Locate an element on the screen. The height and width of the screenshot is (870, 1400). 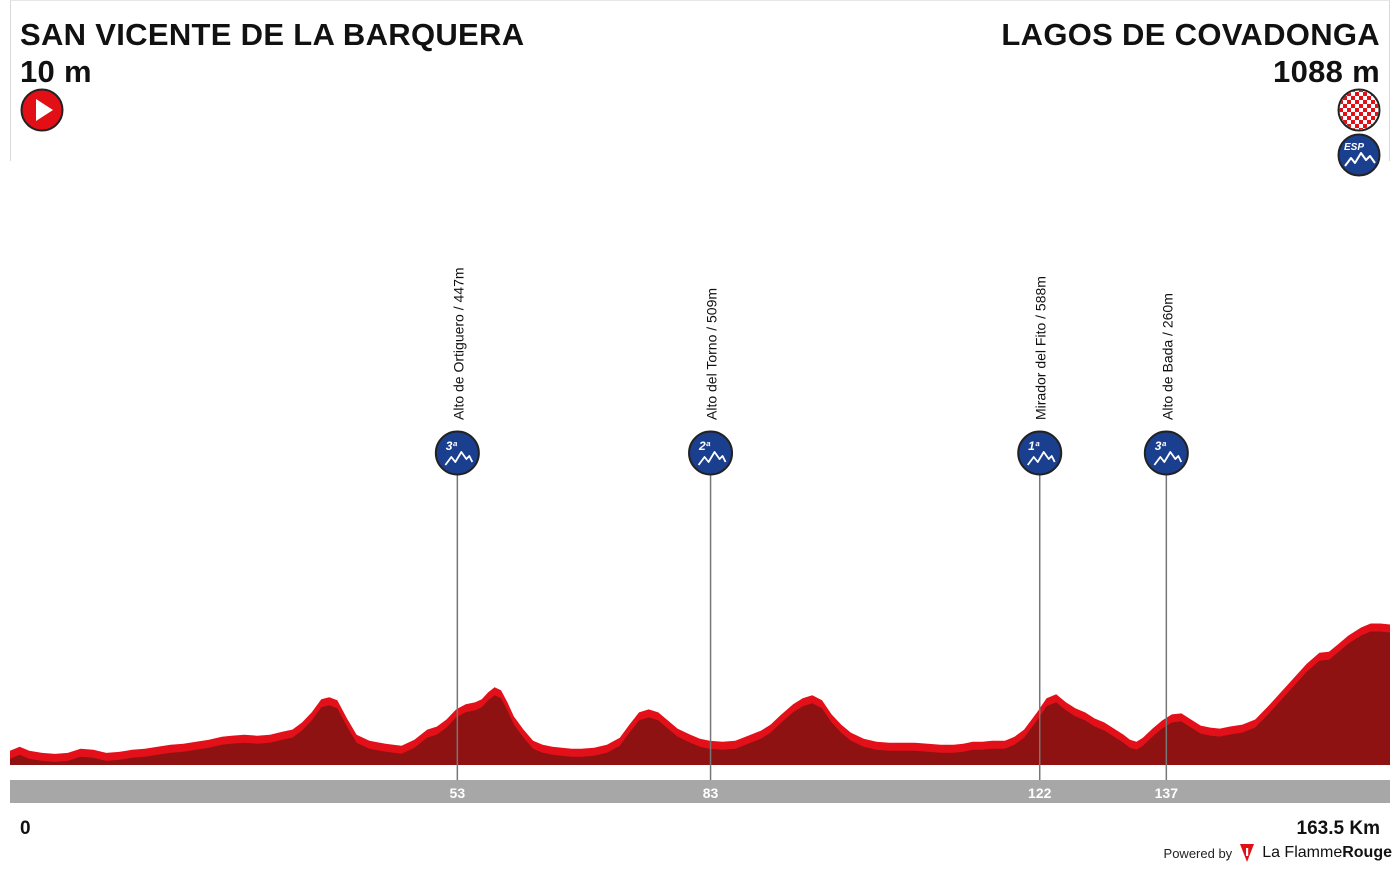
climb-km-label: 137 is located at coordinates (1167, 793).